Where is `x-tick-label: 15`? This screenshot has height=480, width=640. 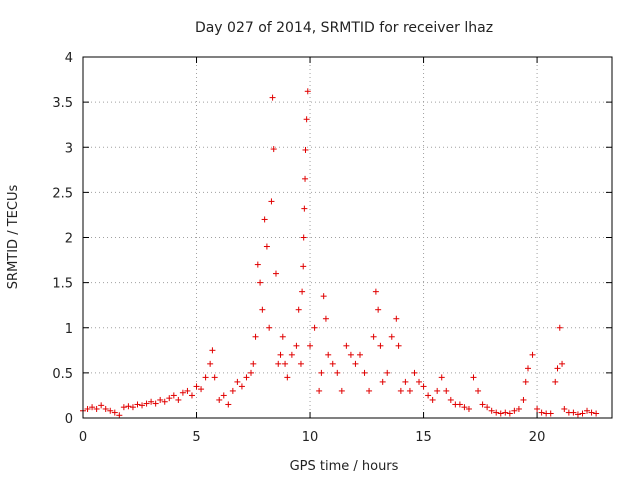
x-tick-label: 15 is located at coordinates (423, 437).